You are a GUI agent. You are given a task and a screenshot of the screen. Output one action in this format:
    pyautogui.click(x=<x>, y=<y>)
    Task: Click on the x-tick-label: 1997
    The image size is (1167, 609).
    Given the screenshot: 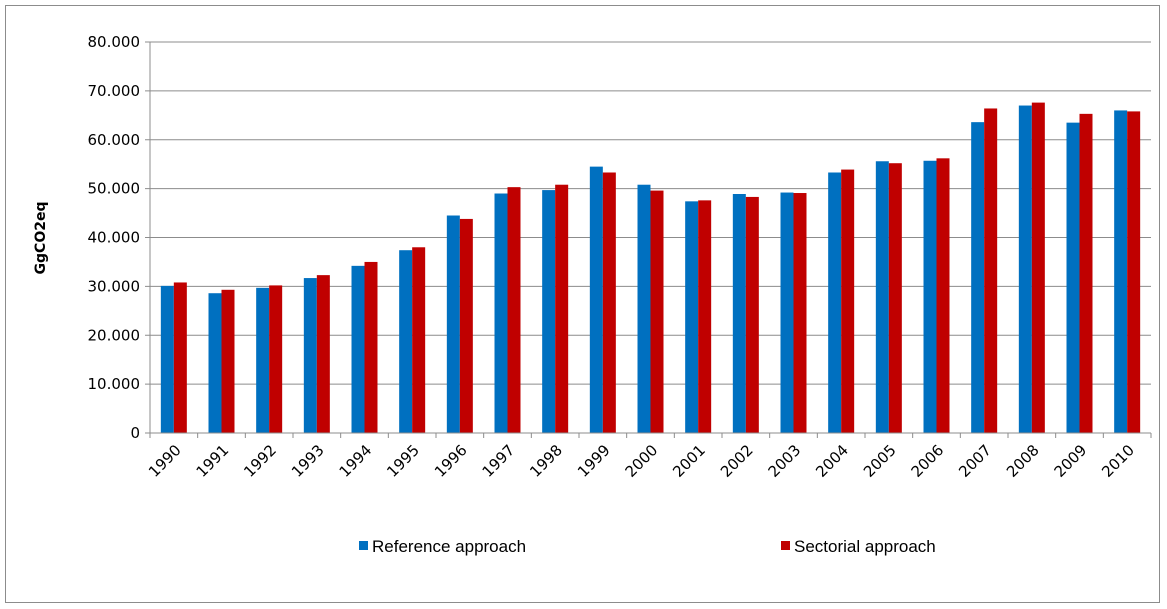 What is the action you would take?
    pyautogui.click(x=499, y=461)
    